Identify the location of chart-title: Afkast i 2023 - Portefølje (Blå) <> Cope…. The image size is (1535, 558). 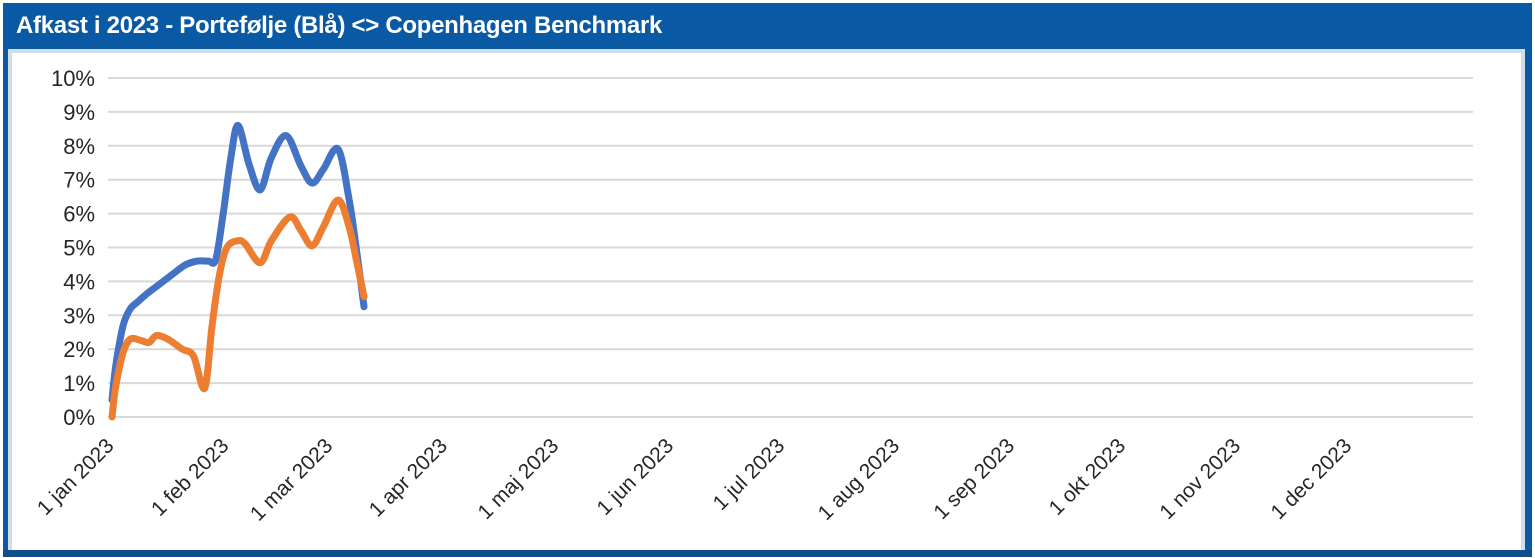
(339, 25).